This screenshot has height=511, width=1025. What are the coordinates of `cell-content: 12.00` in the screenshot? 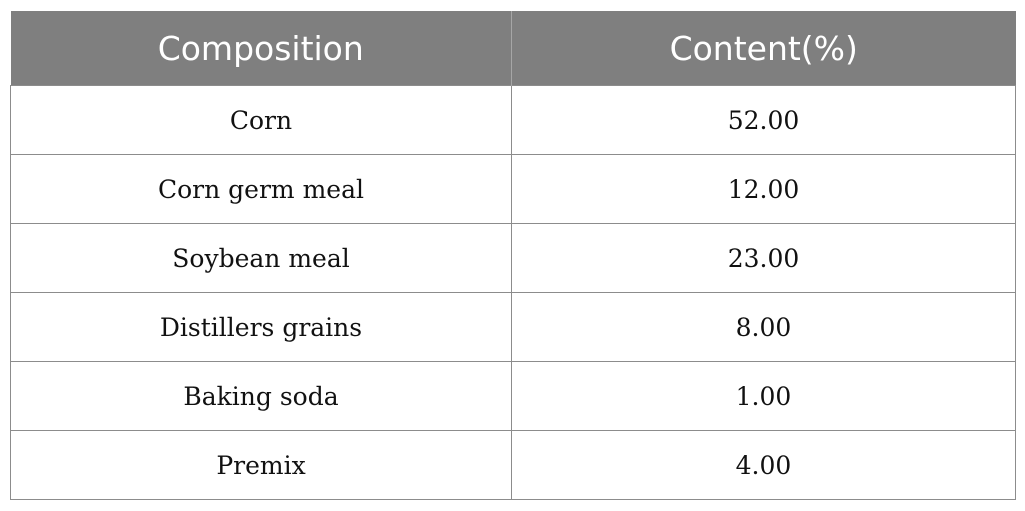 It's located at (763, 189).